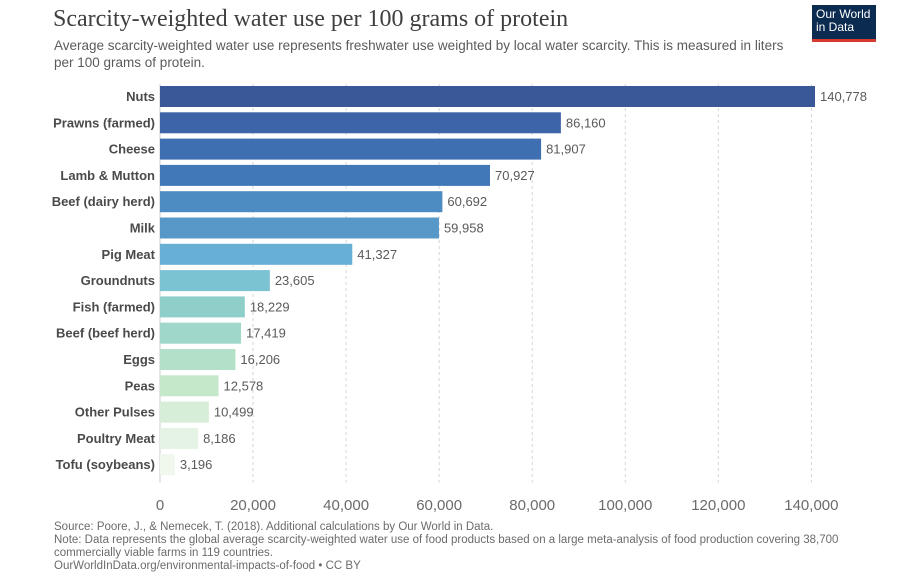 Image resolution: width=918 pixels, height=587 pixels. What do you see at coordinates (566, 149) in the screenshot?
I see `data-label: 81,907` at bounding box center [566, 149].